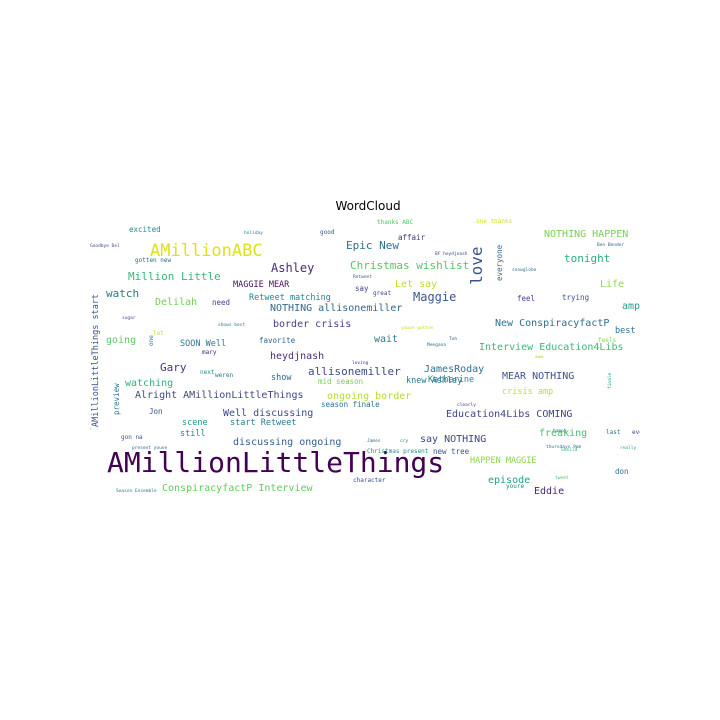 Image resolution: width=720 pixels, height=720 pixels. Describe the element at coordinates (195, 423) in the screenshot. I see `word-46: scene` at that location.